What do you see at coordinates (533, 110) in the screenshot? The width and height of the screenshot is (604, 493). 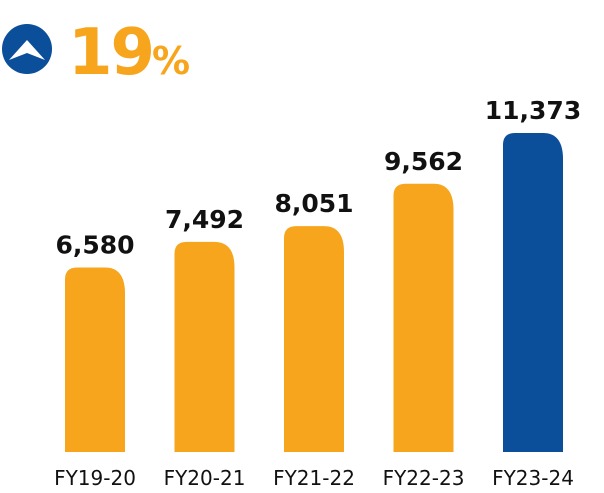 I see `data-label: 11,373` at bounding box center [533, 110].